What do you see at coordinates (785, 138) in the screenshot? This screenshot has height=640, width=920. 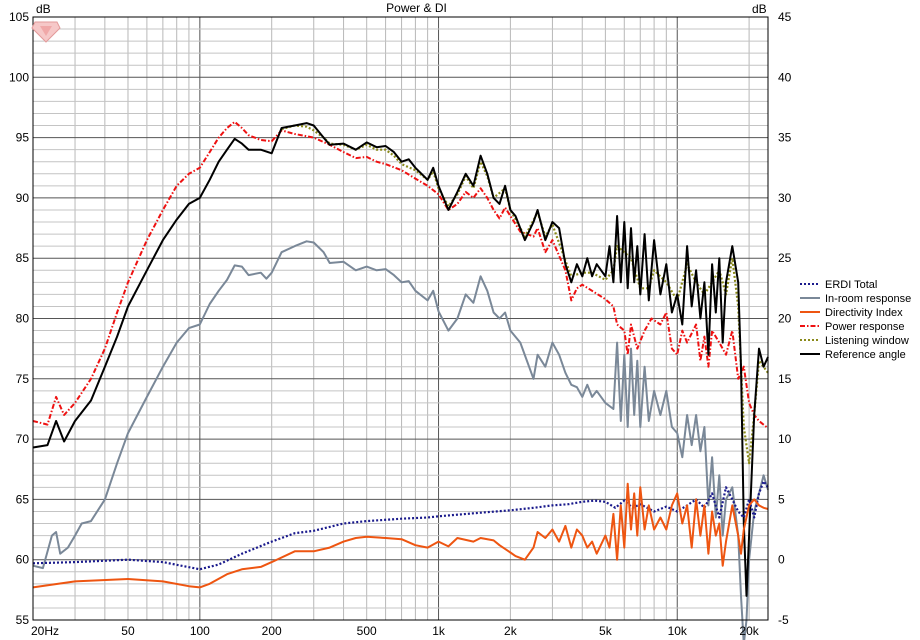 I see `y-tick-label-right: 35` at bounding box center [785, 138].